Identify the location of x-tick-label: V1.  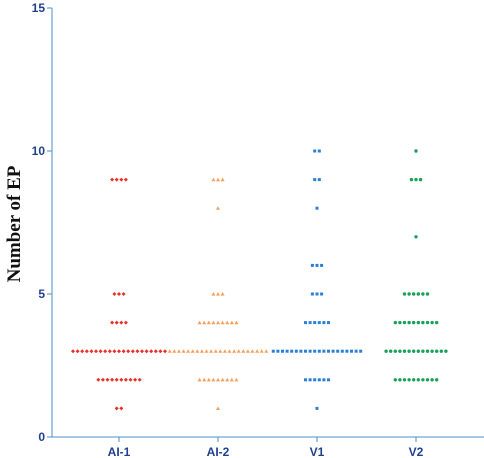
(317, 451).